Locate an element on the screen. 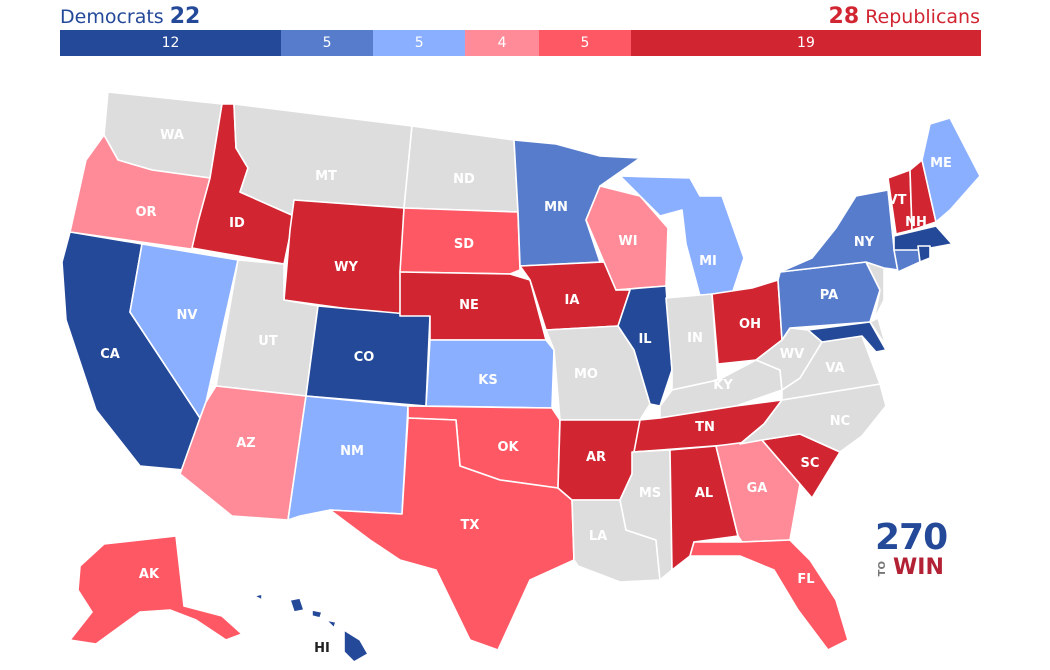 This screenshot has height=670, width=1050. logo-number: 270 is located at coordinates (911, 537).